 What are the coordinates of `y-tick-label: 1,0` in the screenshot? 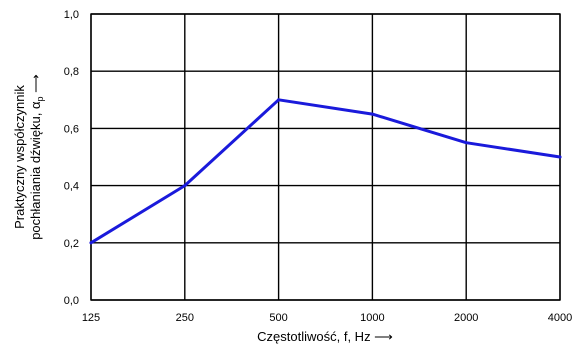 It's located at (71, 15).